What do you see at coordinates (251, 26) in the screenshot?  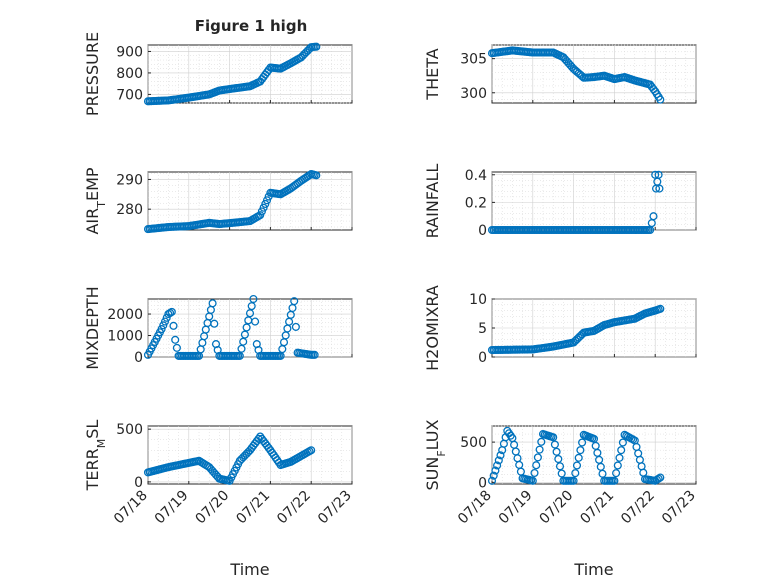 I see `figure-title: Figure 1 high` at bounding box center [251, 26].